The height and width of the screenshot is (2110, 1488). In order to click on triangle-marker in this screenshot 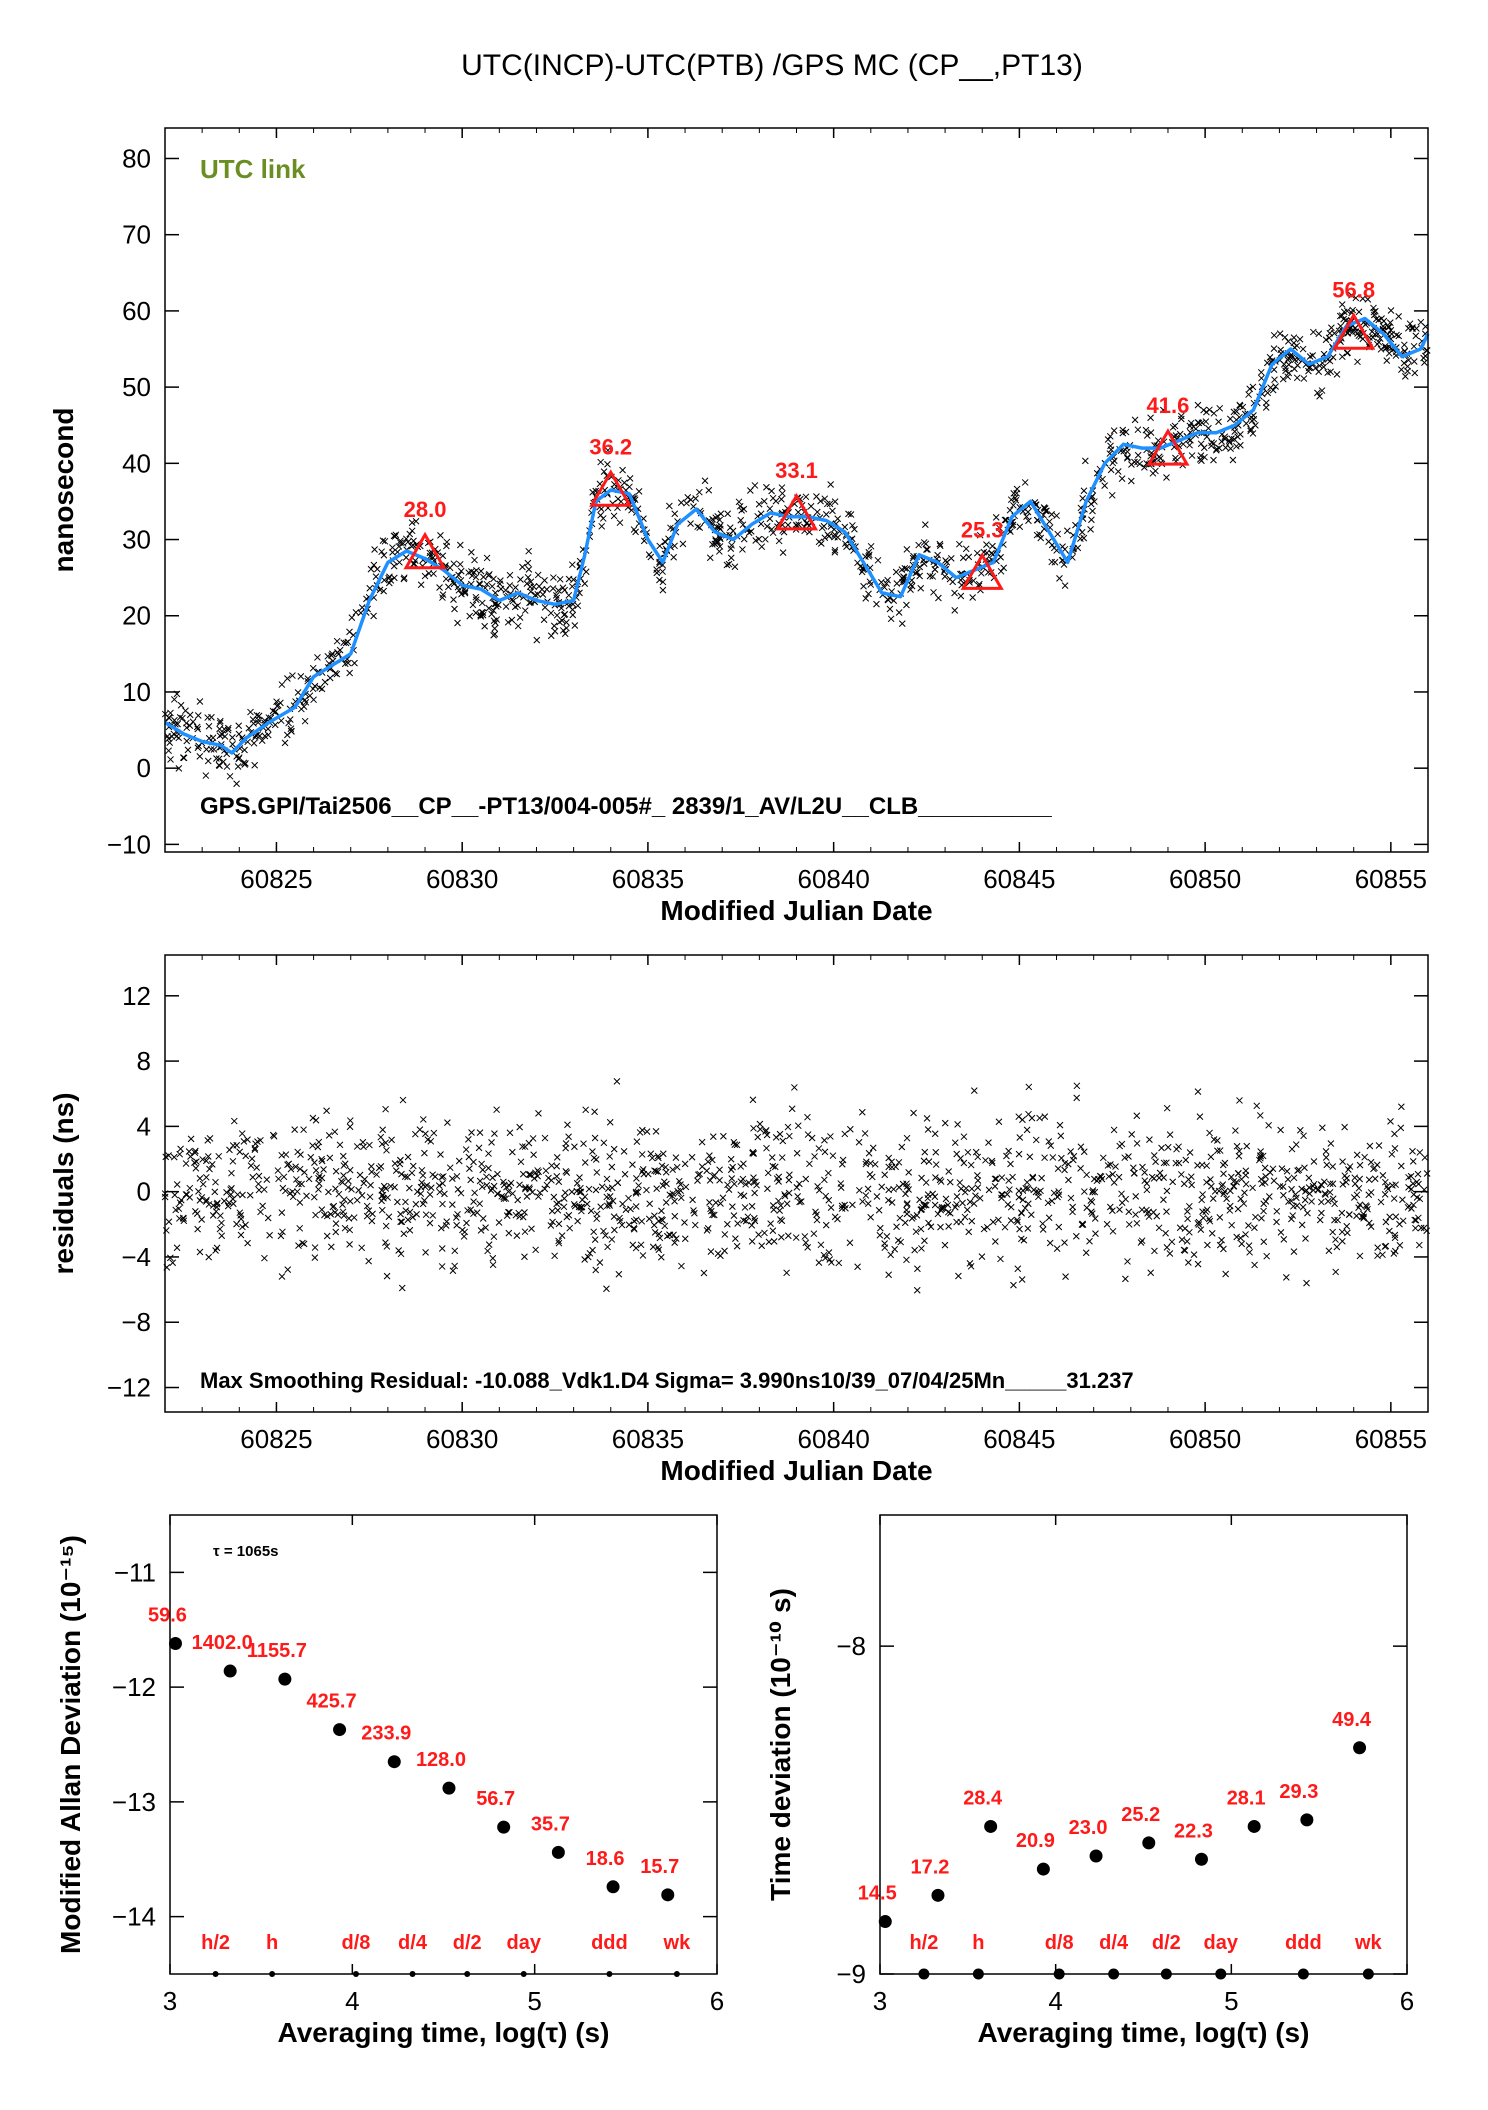, I will do `click(796, 511)`.